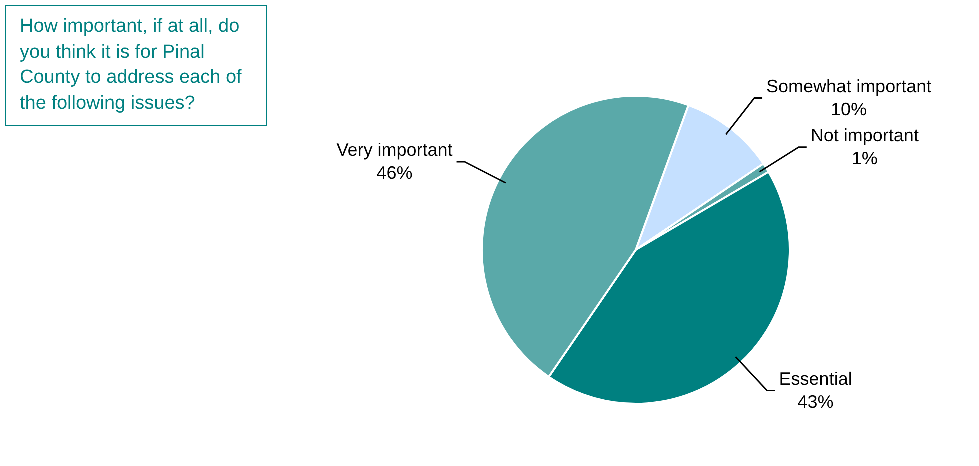 The image size is (979, 466). I want to click on slice-label: Somewhat important, so click(849, 86).